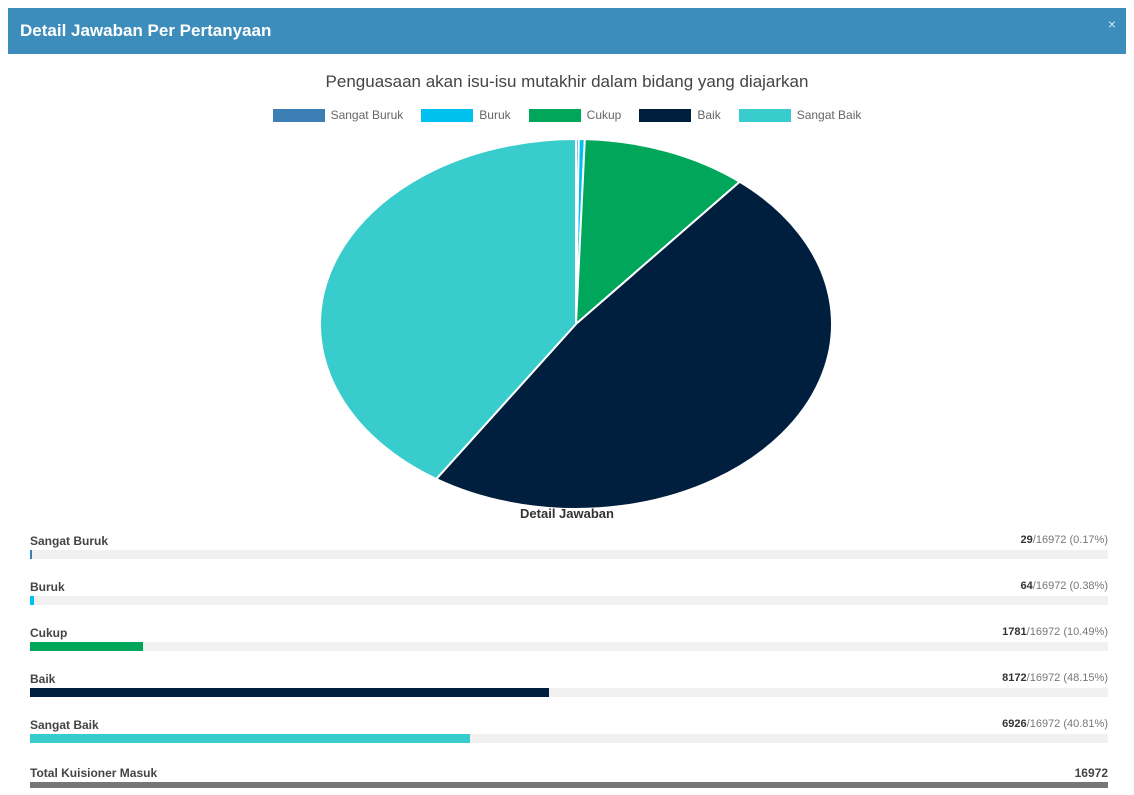 Image resolution: width=1134 pixels, height=795 pixels. What do you see at coordinates (567, 31) in the screenshot?
I see `modal-header: Detail Jawaban Per Pertanyaan ×` at bounding box center [567, 31].